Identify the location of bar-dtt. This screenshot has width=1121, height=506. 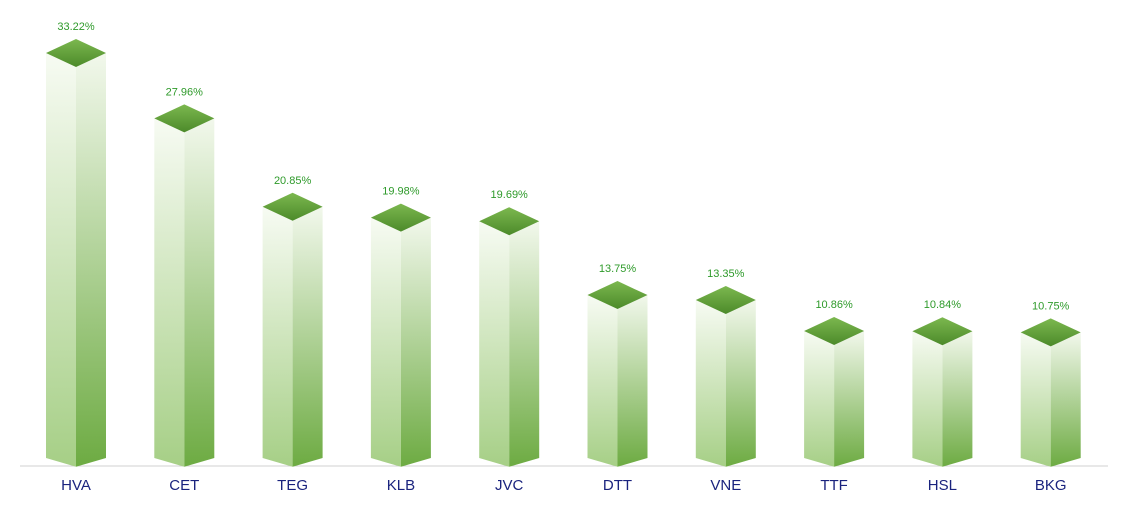
(617, 374).